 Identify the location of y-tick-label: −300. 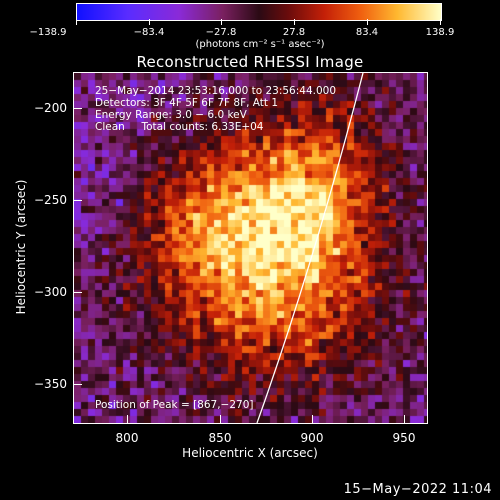
(50, 292).